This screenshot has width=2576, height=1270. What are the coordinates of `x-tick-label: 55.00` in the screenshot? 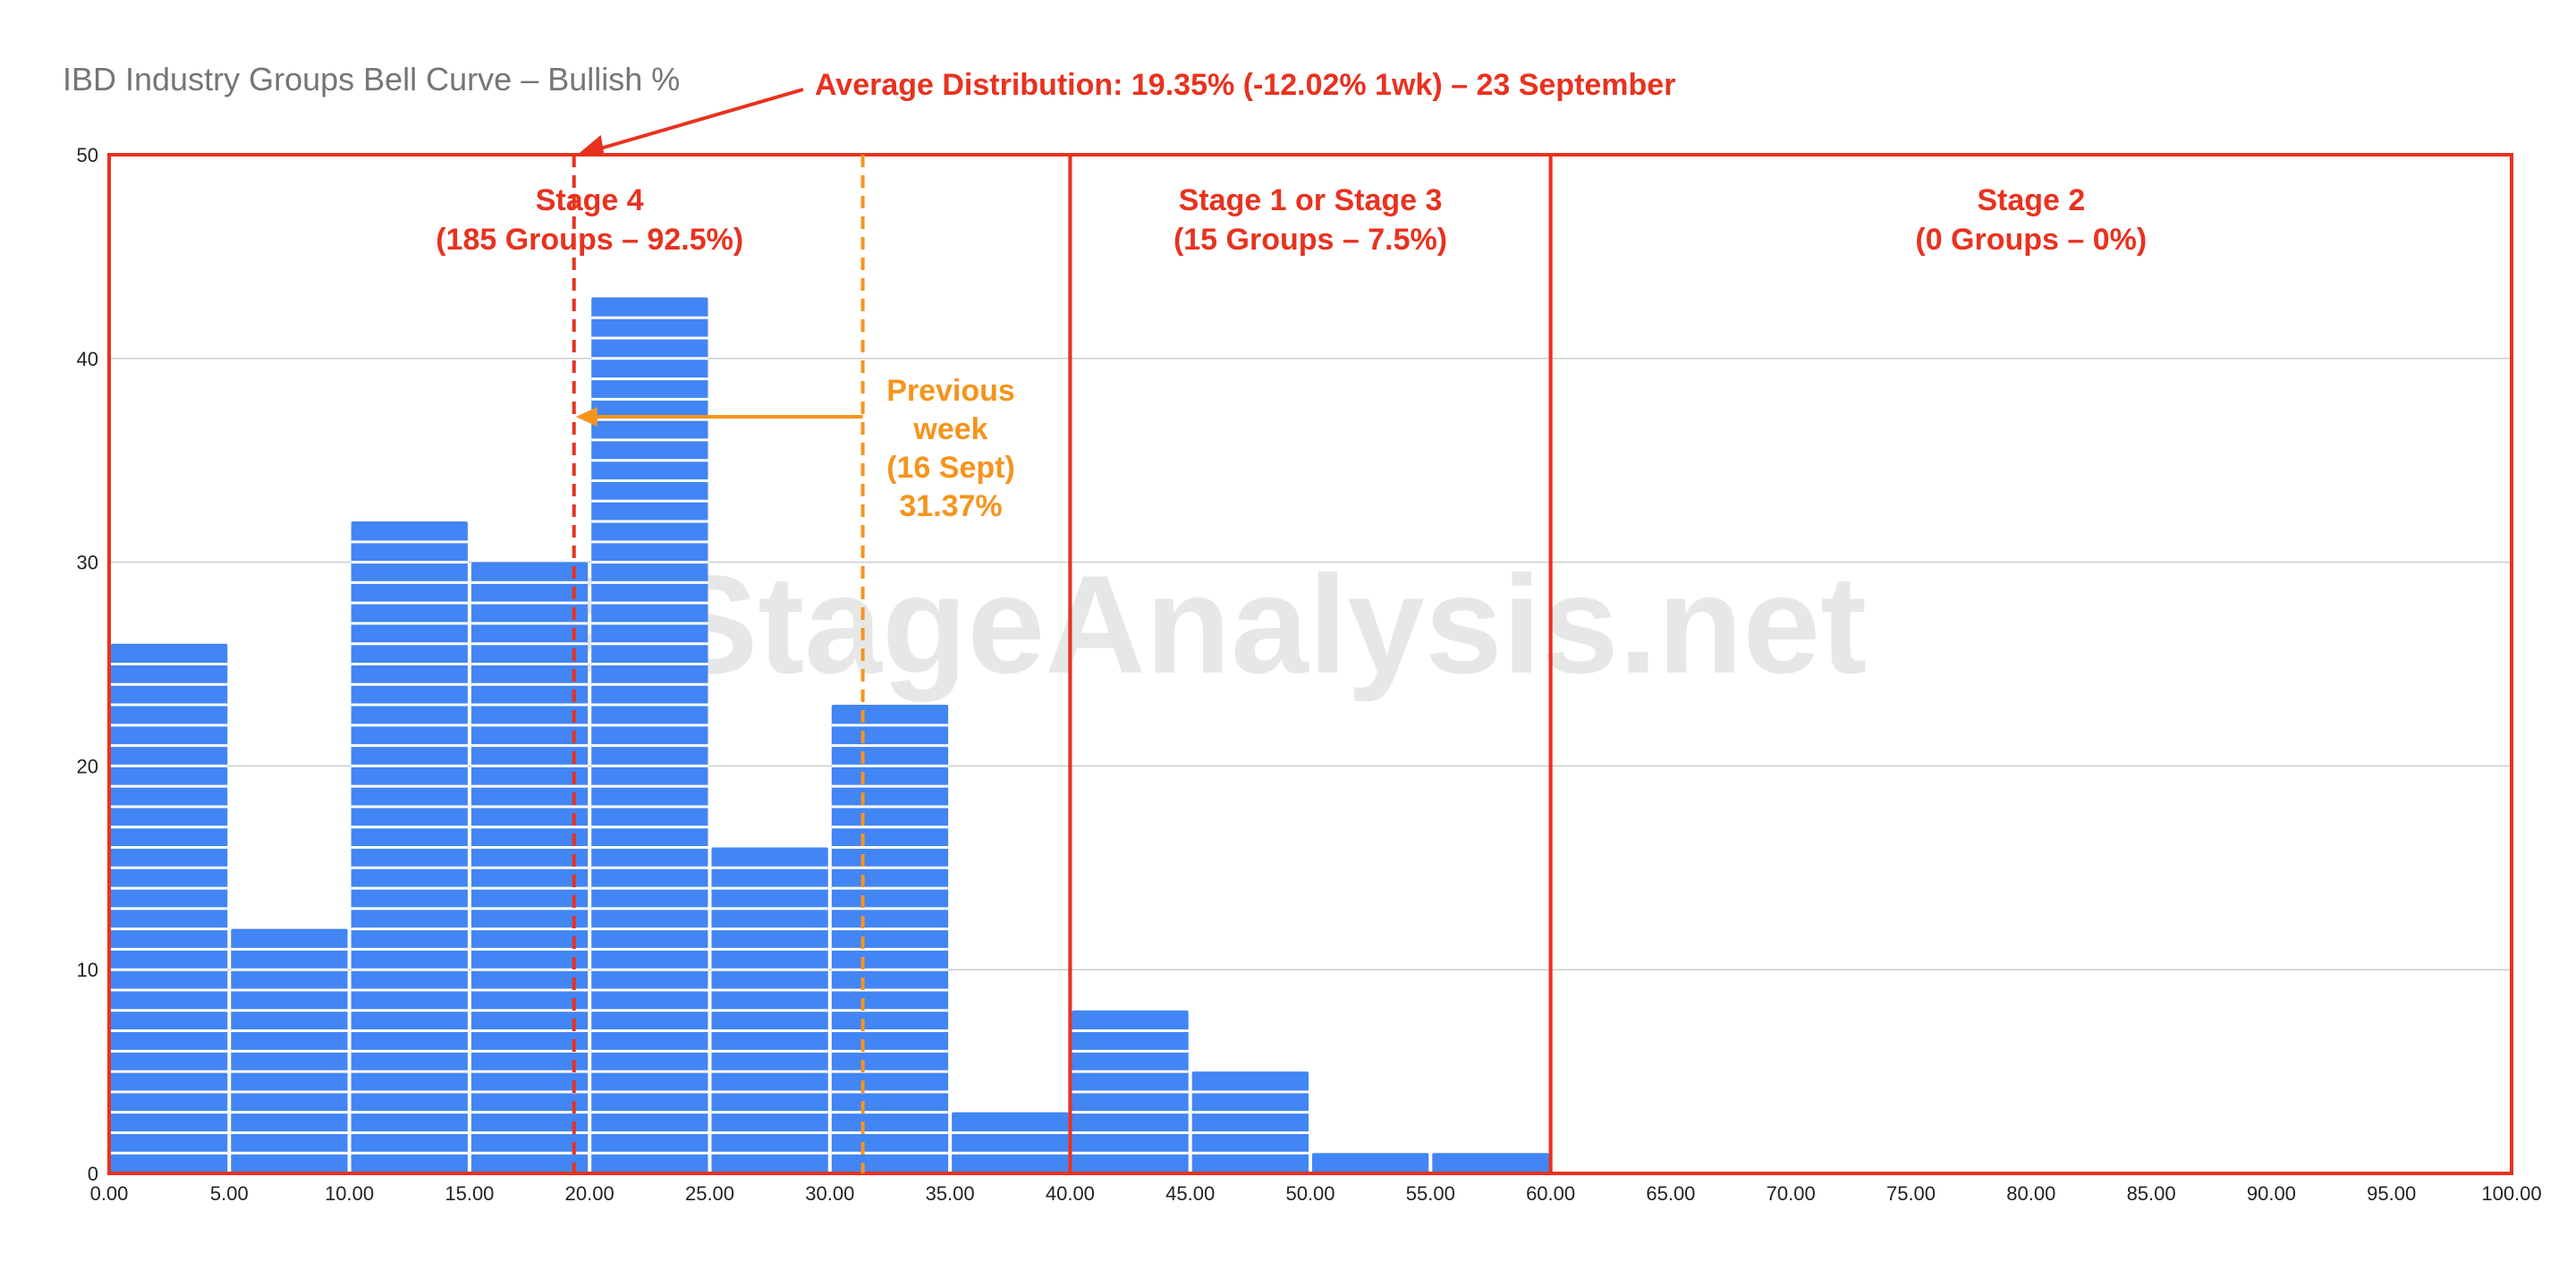 It's located at (1430, 1194).